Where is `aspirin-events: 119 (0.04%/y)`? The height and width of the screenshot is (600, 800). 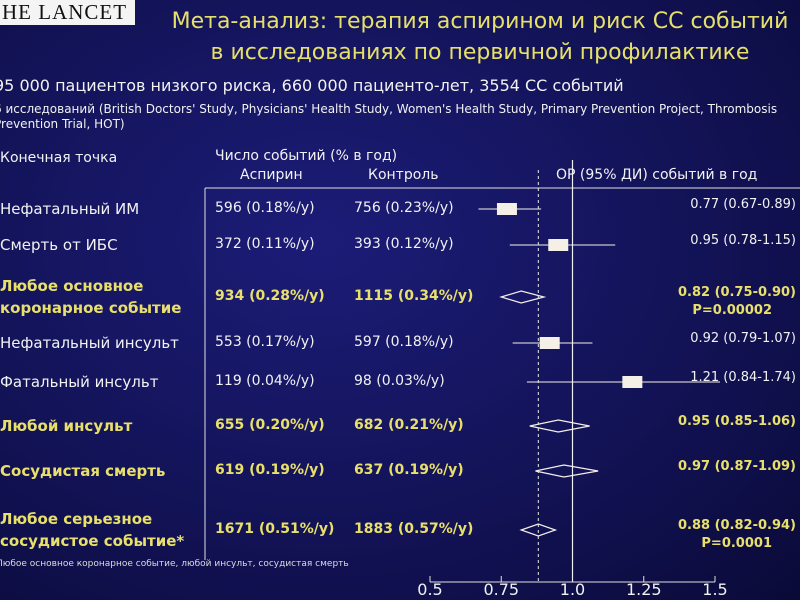 aspirin-events: 119 (0.04%/y) is located at coordinates (265, 381).